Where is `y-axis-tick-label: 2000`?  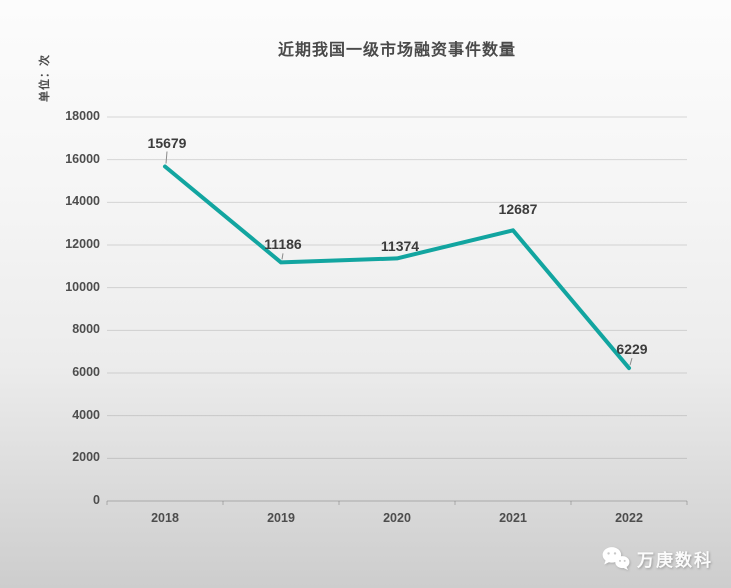
y-axis-tick-label: 2000 is located at coordinates (86, 457).